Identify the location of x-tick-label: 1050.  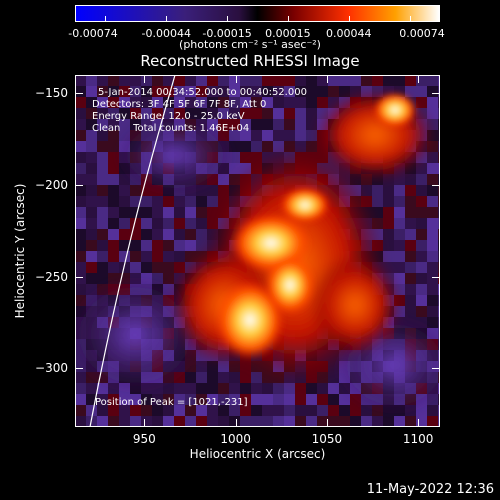
(327, 439).